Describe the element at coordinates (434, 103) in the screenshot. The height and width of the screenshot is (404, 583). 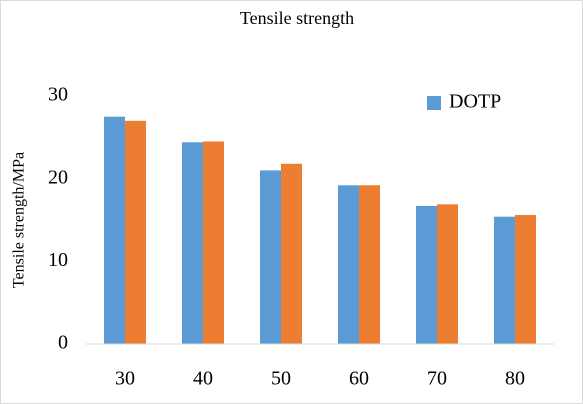
I see `legend-swatch` at that location.